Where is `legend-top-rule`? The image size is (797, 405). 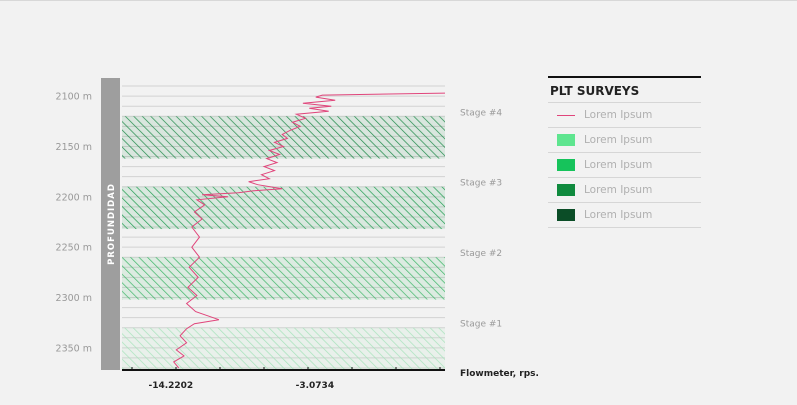
legend-top-rule is located at coordinates (624, 77).